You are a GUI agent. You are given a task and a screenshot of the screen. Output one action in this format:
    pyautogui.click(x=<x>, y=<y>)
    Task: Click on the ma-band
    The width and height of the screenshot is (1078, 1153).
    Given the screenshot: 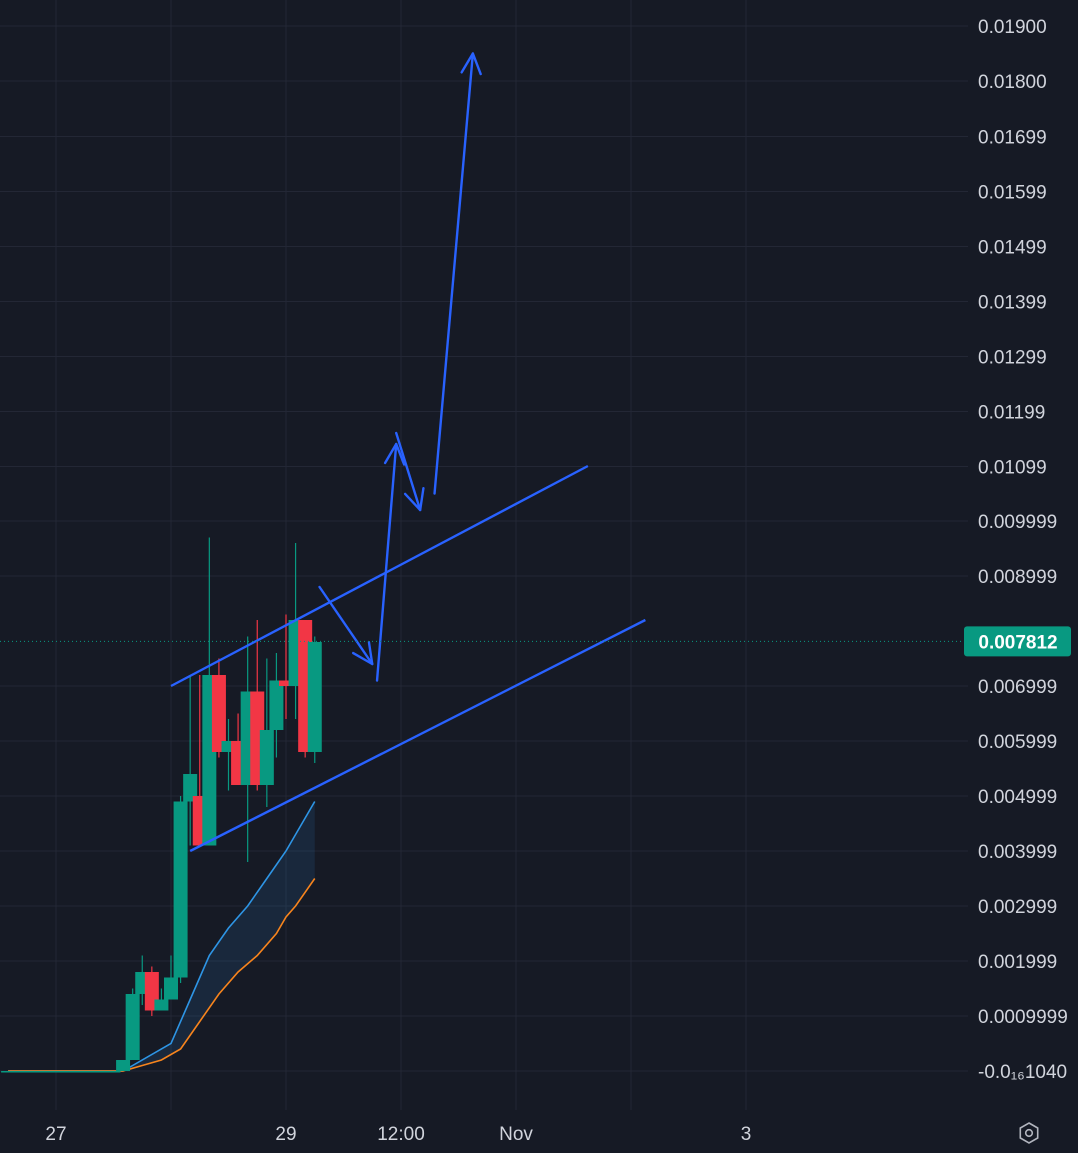 What is the action you would take?
    pyautogui.click(x=161, y=936)
    